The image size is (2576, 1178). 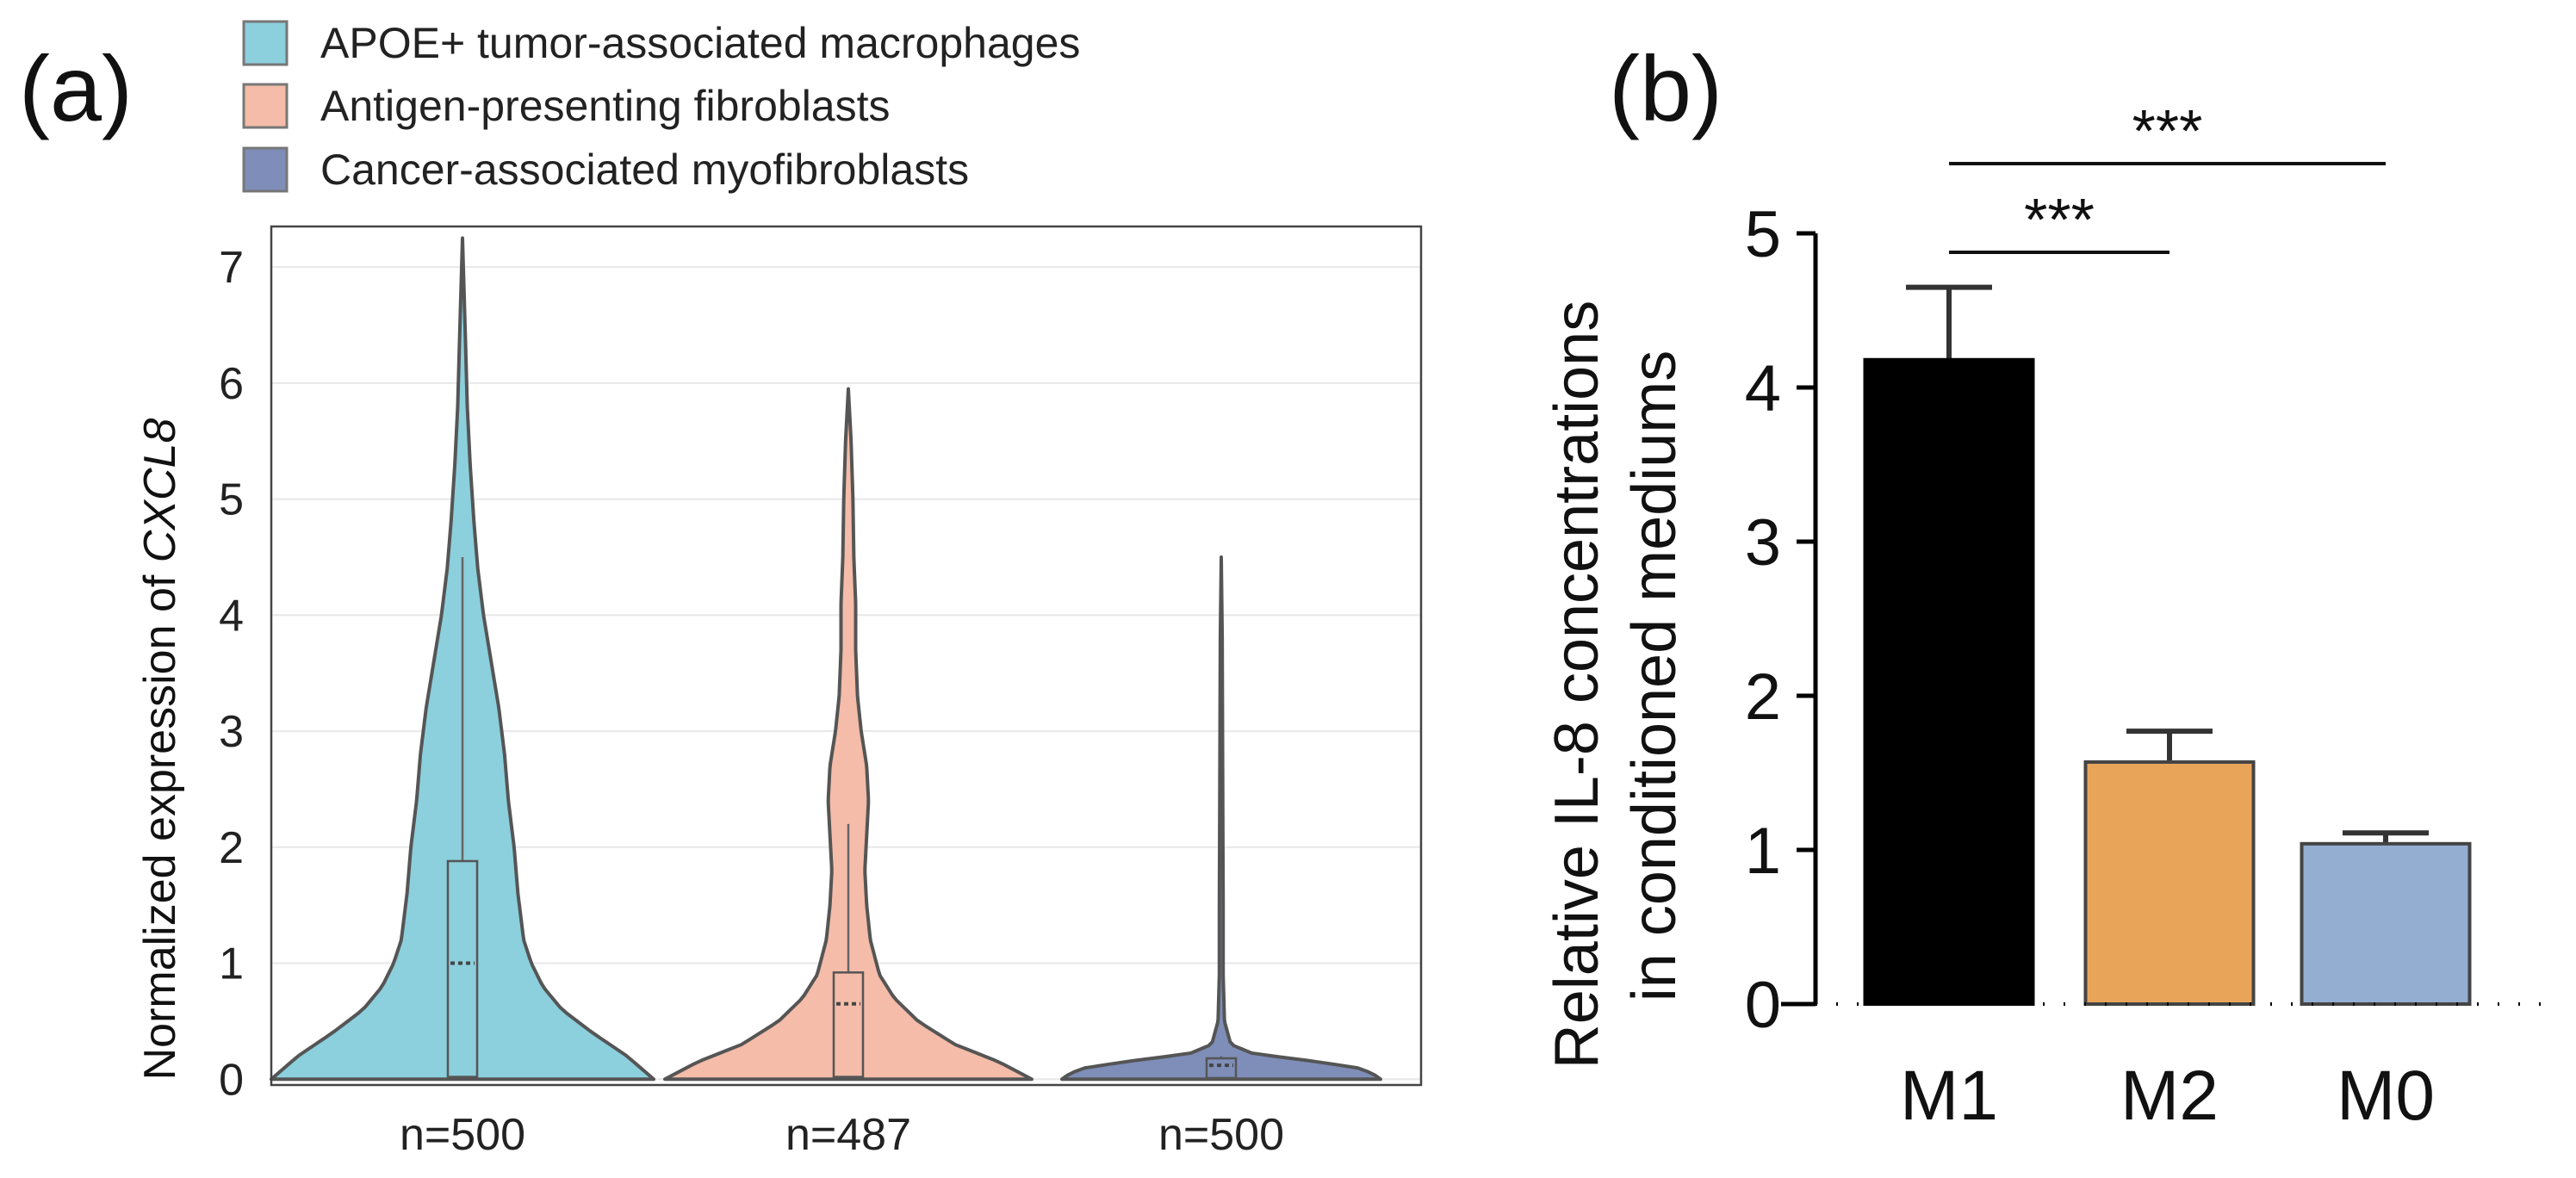 I want to click on legend-label-myofibro: Cancer-associated myofibroblasts, so click(x=644, y=170).